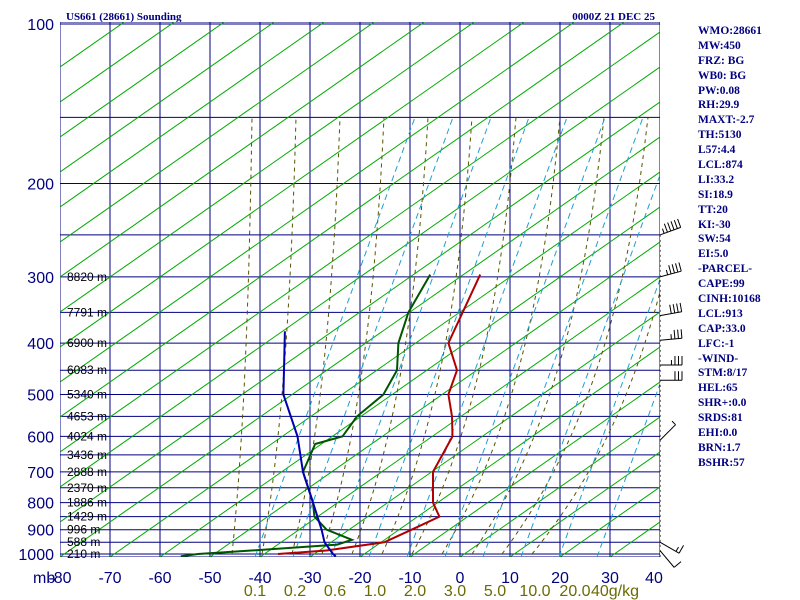 Image resolution: width=800 pixels, height=600 pixels. Describe the element at coordinates (87, 488) in the screenshot. I see `height-label: 2370 m` at that location.